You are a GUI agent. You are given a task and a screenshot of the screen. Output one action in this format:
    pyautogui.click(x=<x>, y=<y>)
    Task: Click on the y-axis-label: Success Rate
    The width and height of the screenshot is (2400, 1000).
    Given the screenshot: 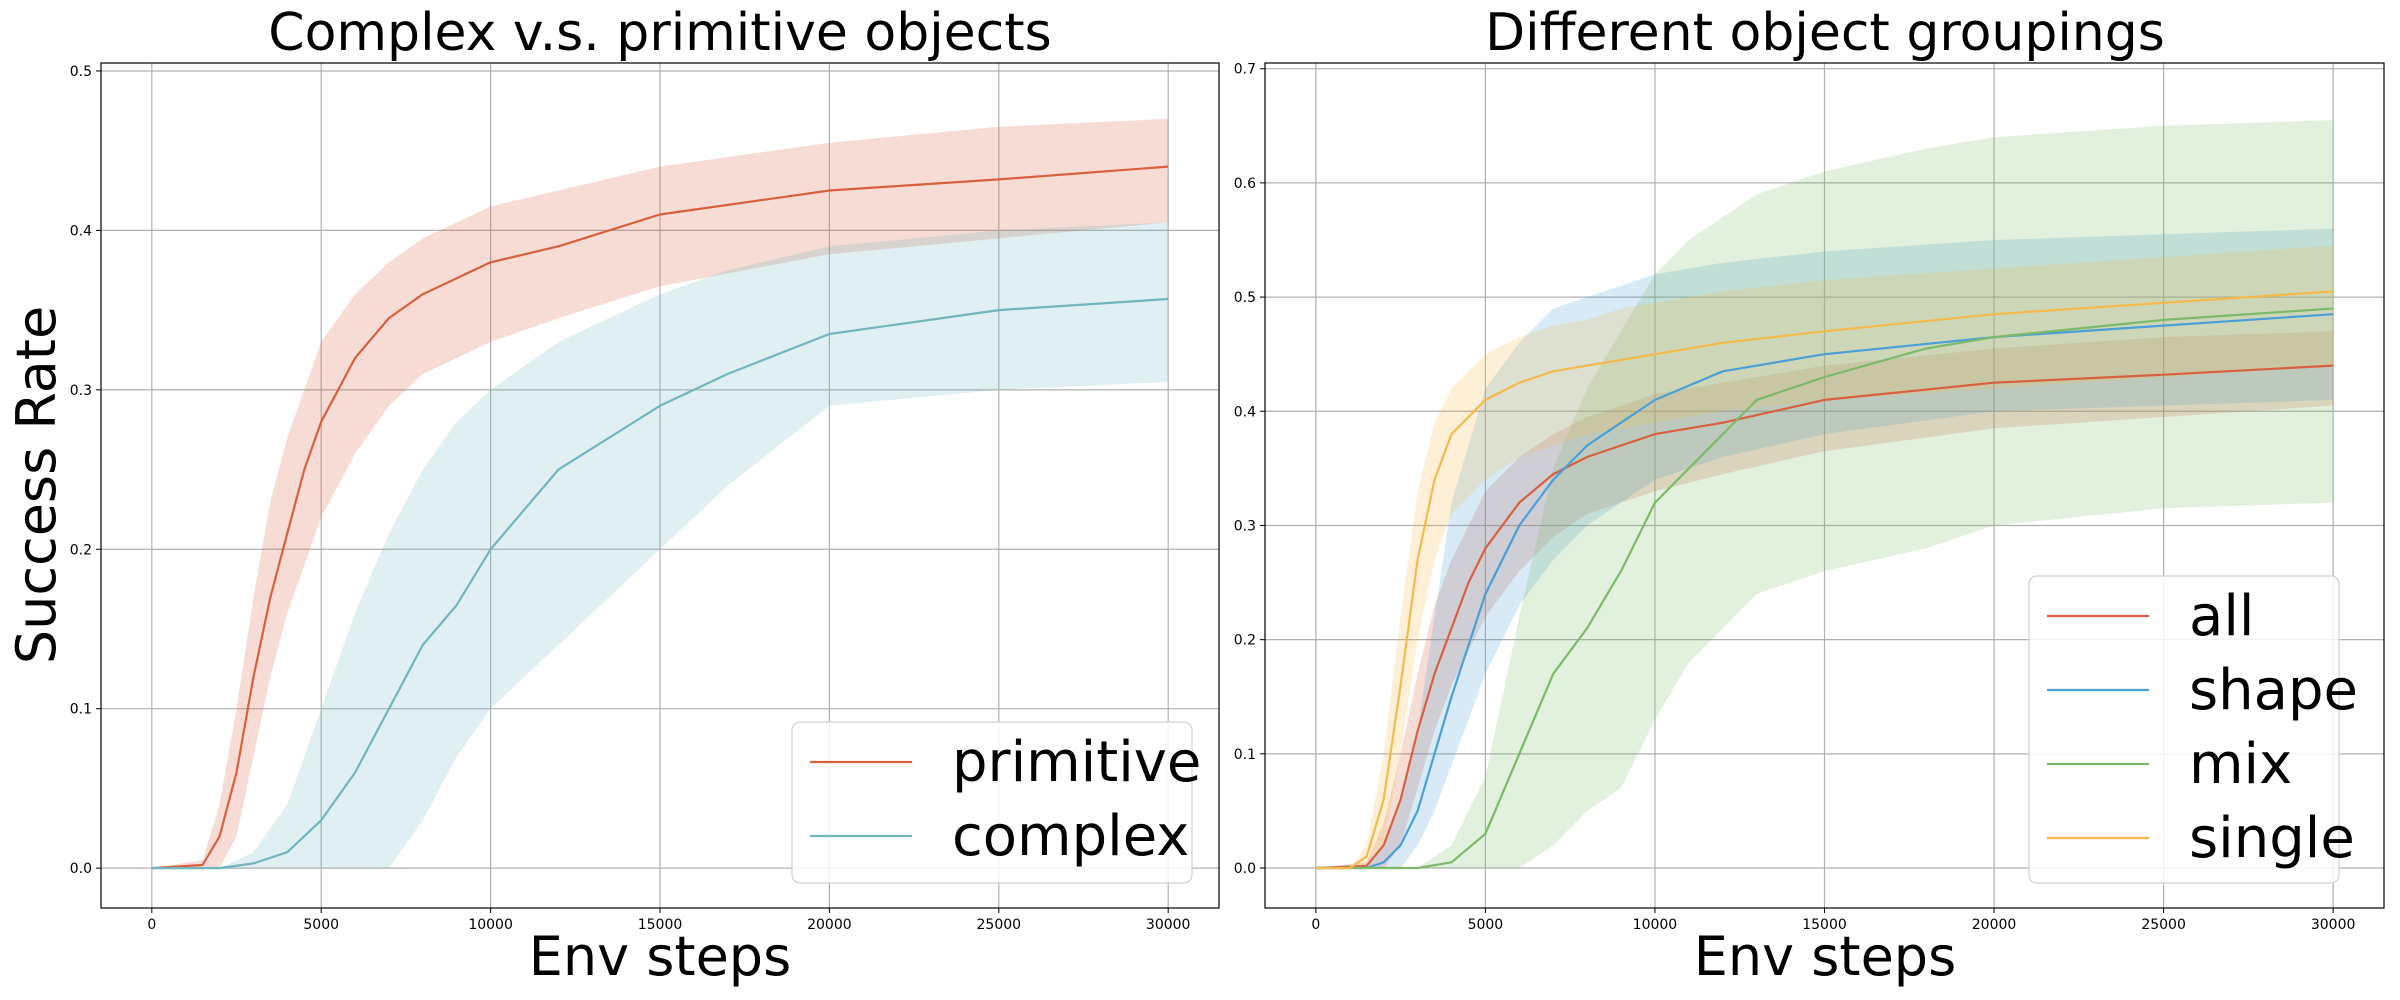 What is the action you would take?
    pyautogui.click(x=36, y=485)
    